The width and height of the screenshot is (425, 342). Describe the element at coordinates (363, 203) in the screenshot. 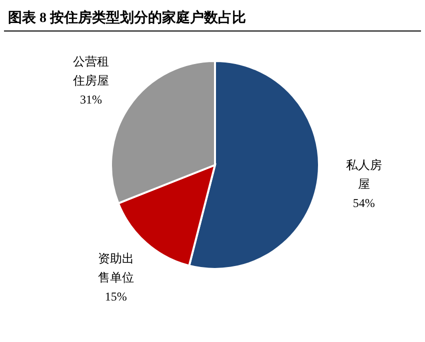

I see `data-label: 54%` at that location.